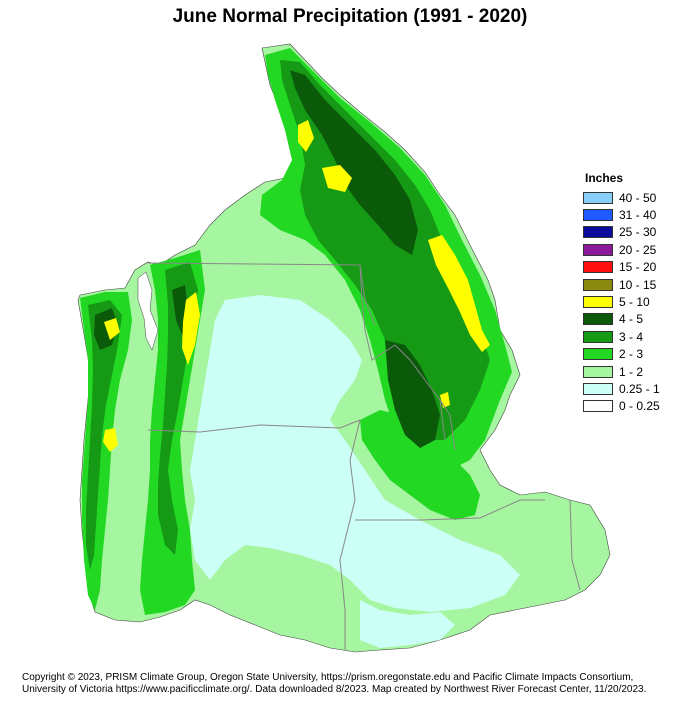 The width and height of the screenshot is (700, 705). What do you see at coordinates (631, 354) in the screenshot?
I see `legend-label: 2 - 3` at bounding box center [631, 354].